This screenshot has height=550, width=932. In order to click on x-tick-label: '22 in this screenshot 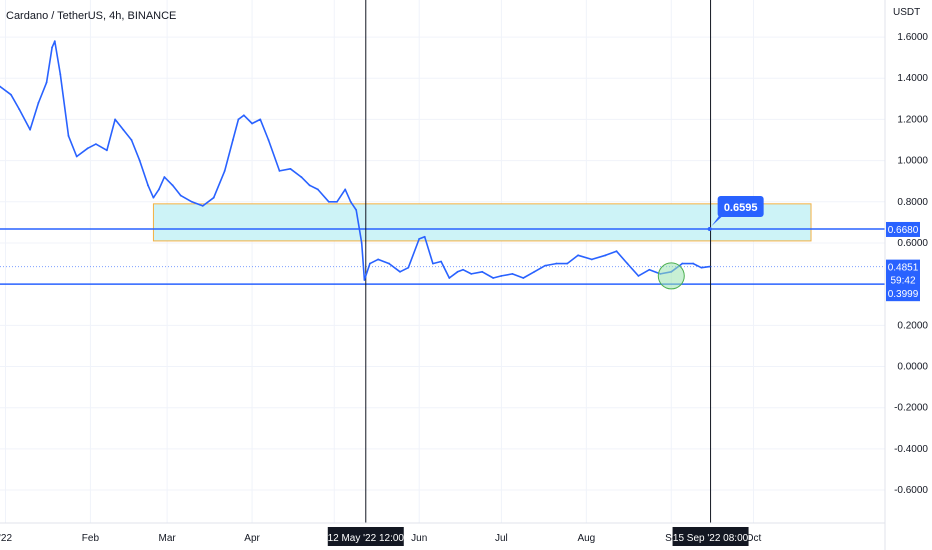, I will do `click(6, 538)`.